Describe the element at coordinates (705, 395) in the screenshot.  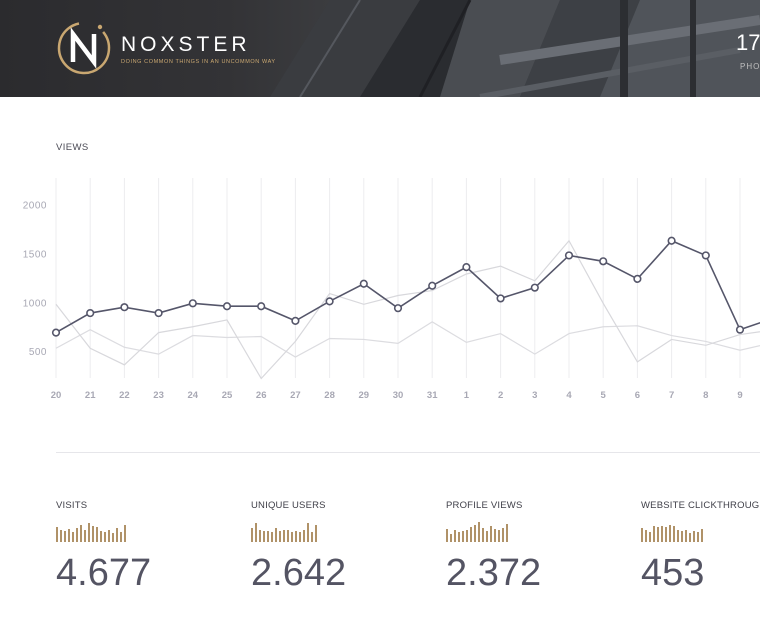
I see `x-tick-label: 8` at that location.